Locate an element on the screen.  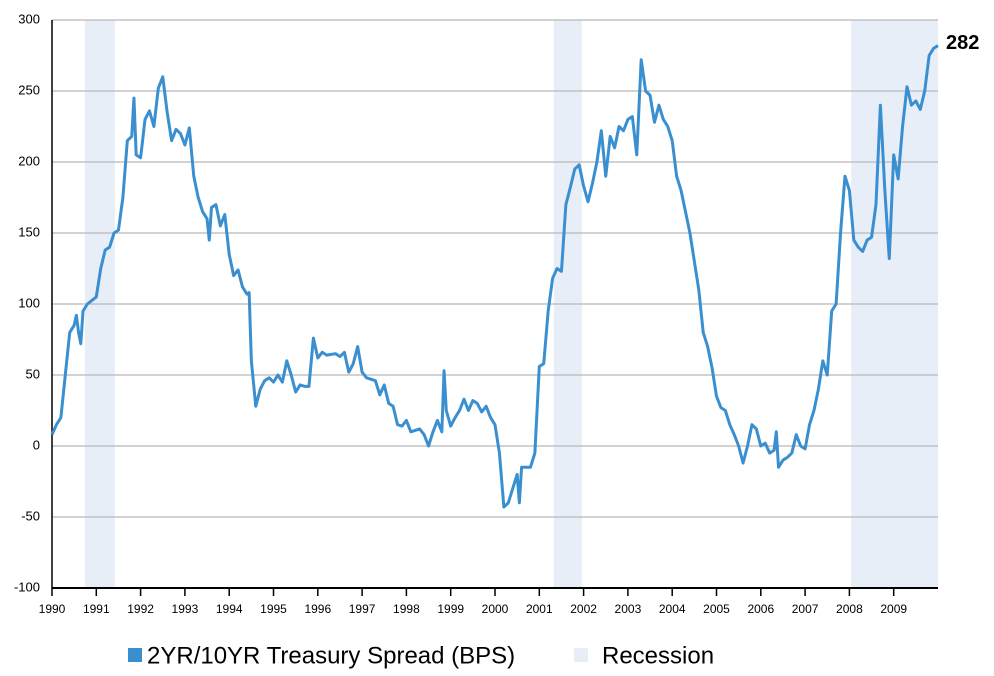
x-tick-label: 2009 is located at coordinates (893, 609).